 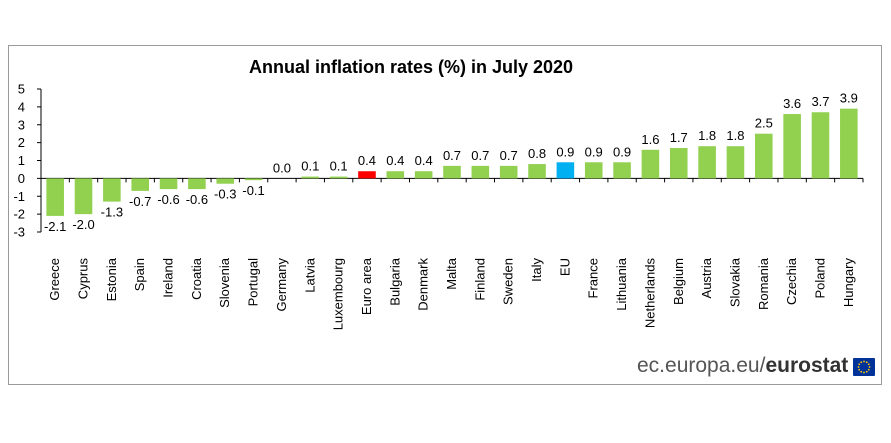 What do you see at coordinates (224, 282) in the screenshot?
I see `category-label: Slovenia` at bounding box center [224, 282].